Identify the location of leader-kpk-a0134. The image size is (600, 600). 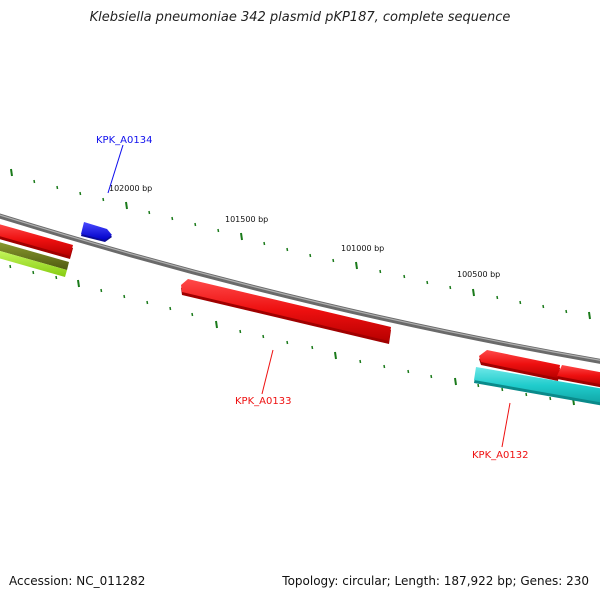
(115, 169).